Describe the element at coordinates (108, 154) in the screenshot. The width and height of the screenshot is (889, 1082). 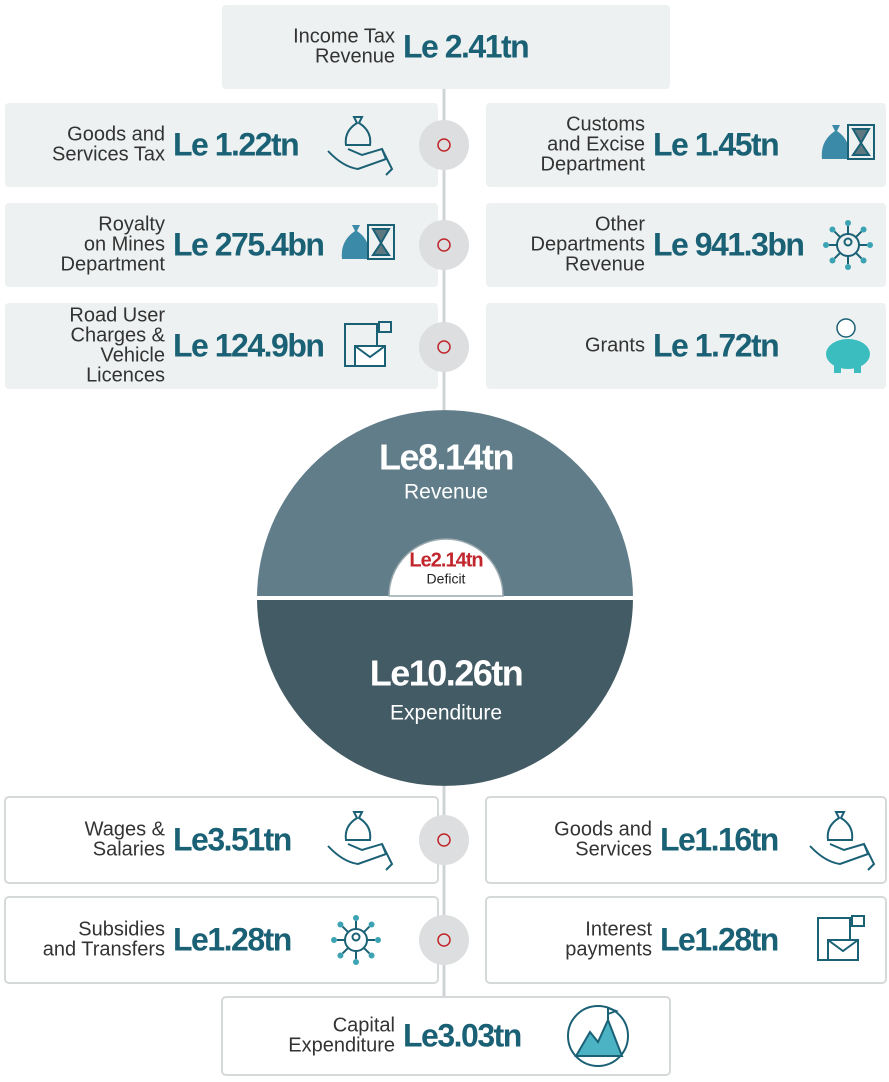
I see `item-label: Services Tax` at that location.